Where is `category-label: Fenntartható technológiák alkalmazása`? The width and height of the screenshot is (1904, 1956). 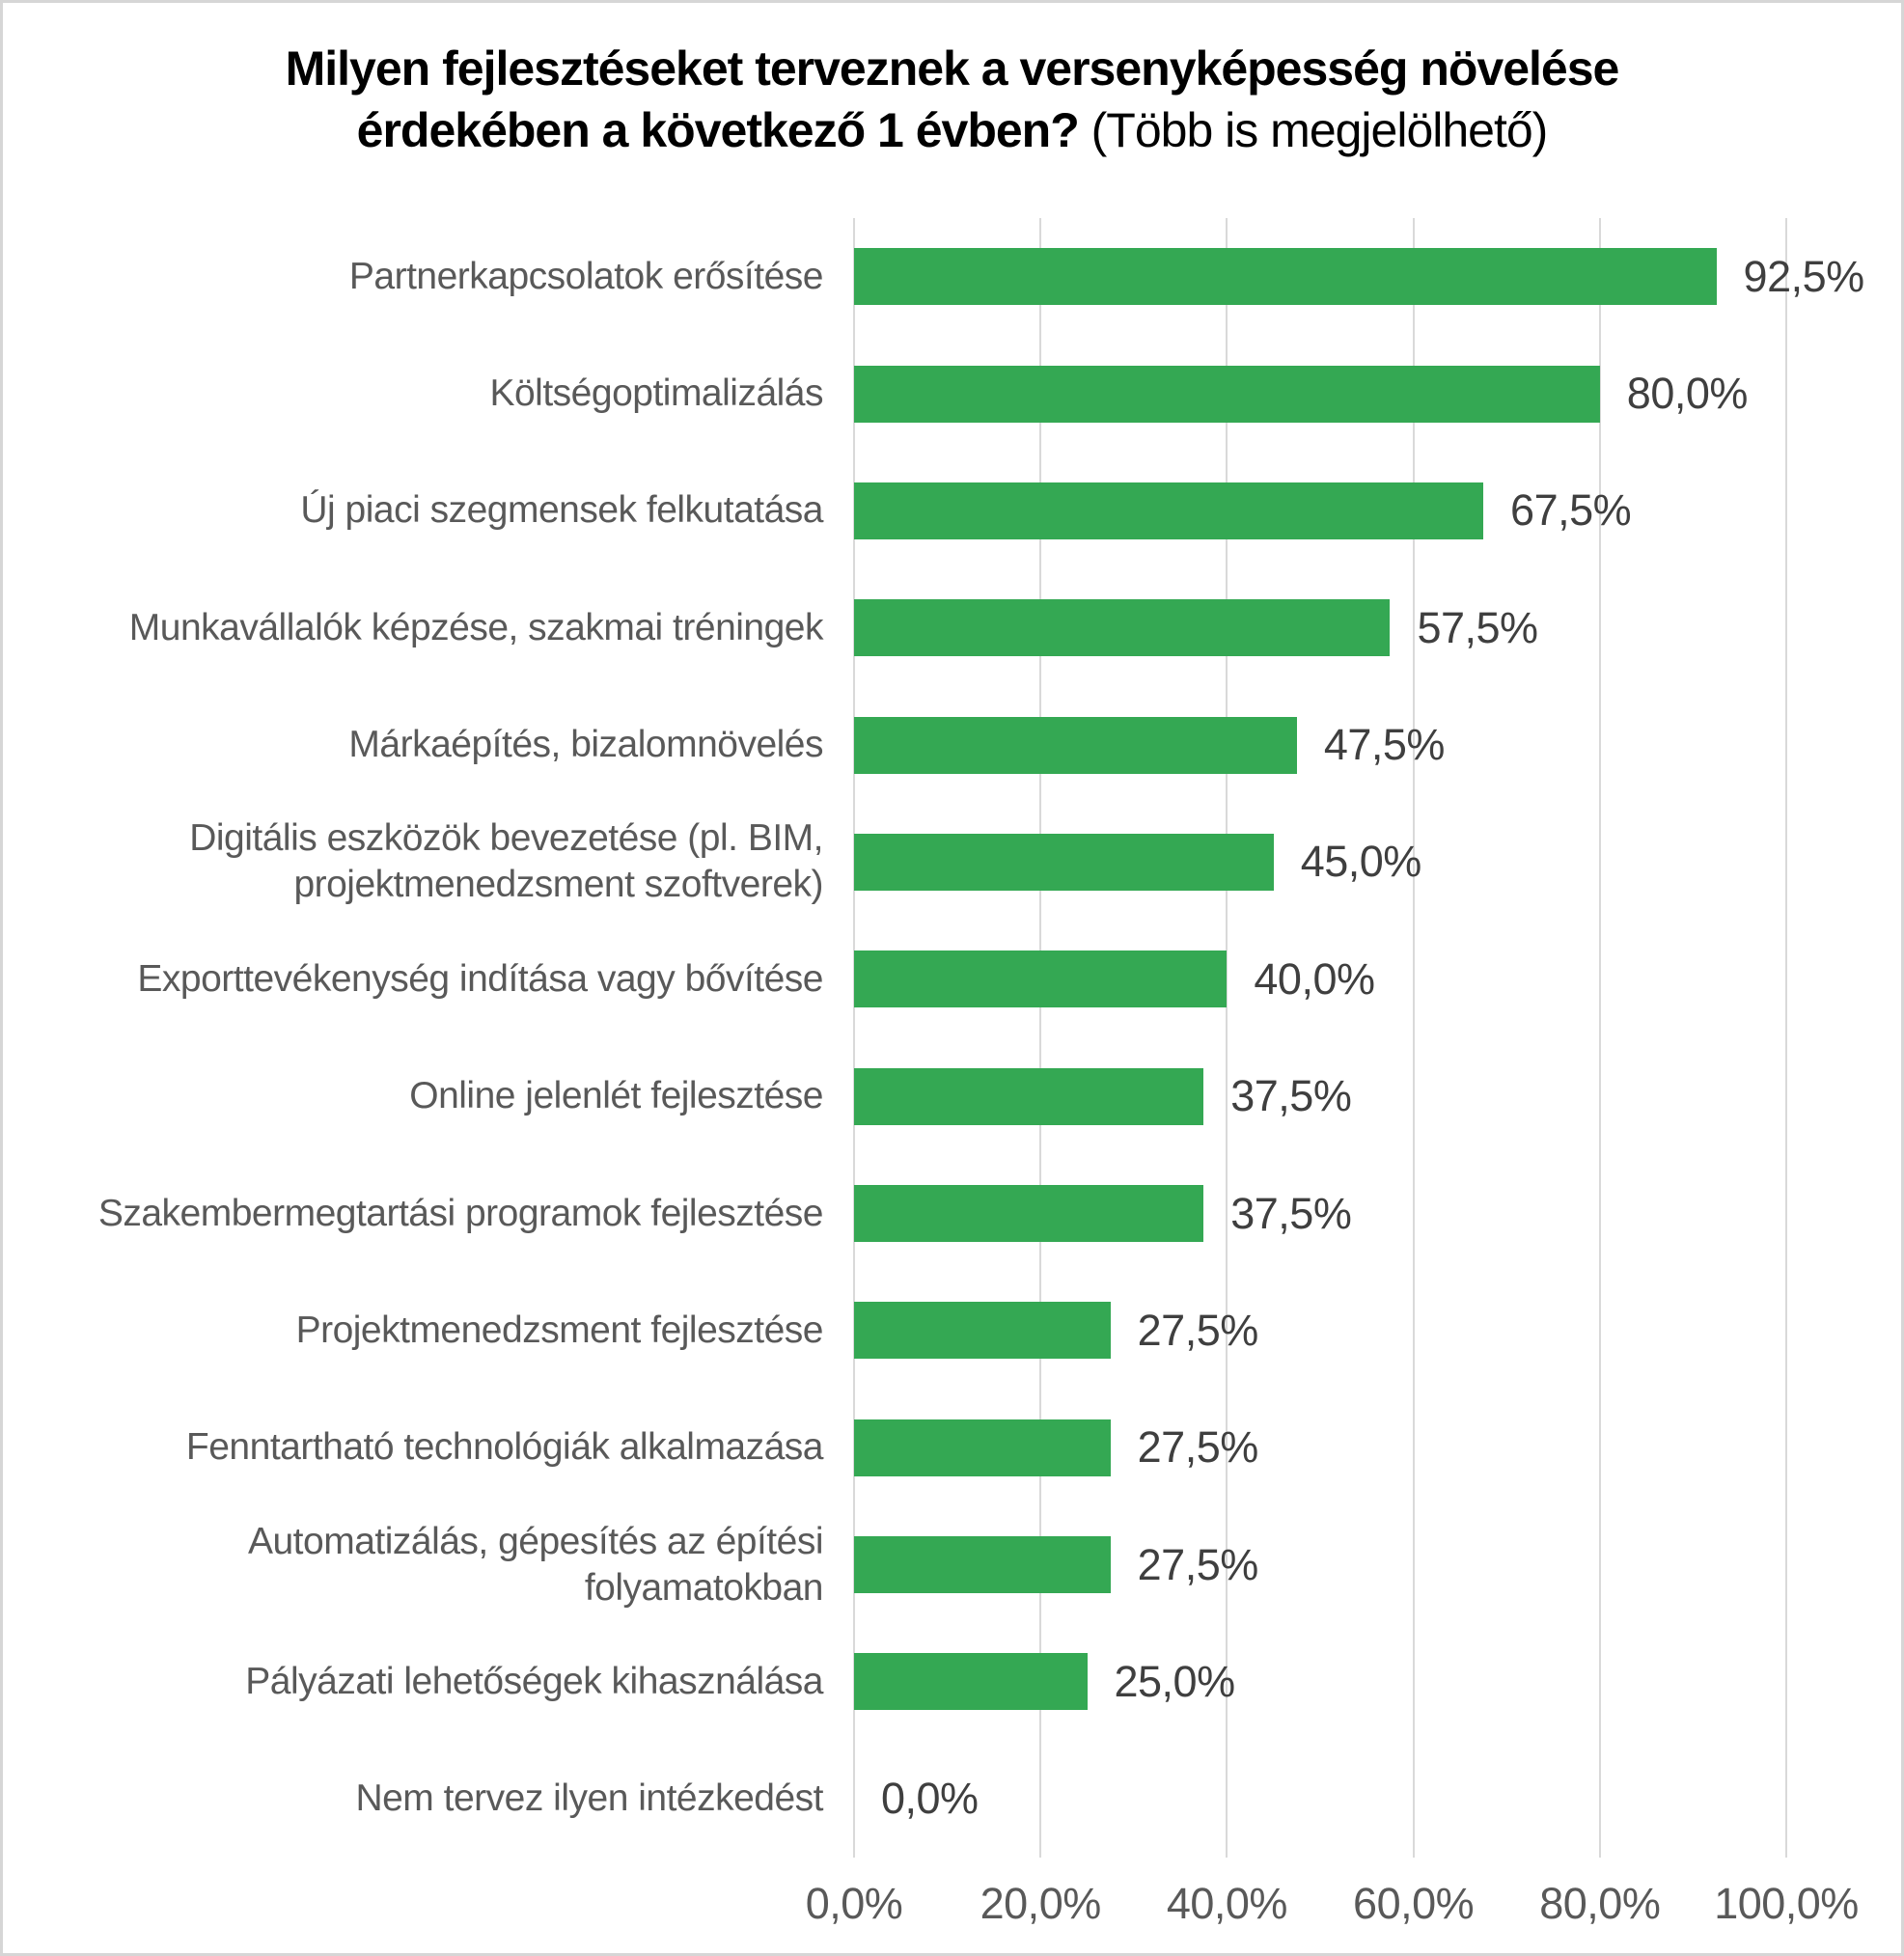 category-label: Fenntartható technológiák alkalmazása is located at coordinates (504, 1447).